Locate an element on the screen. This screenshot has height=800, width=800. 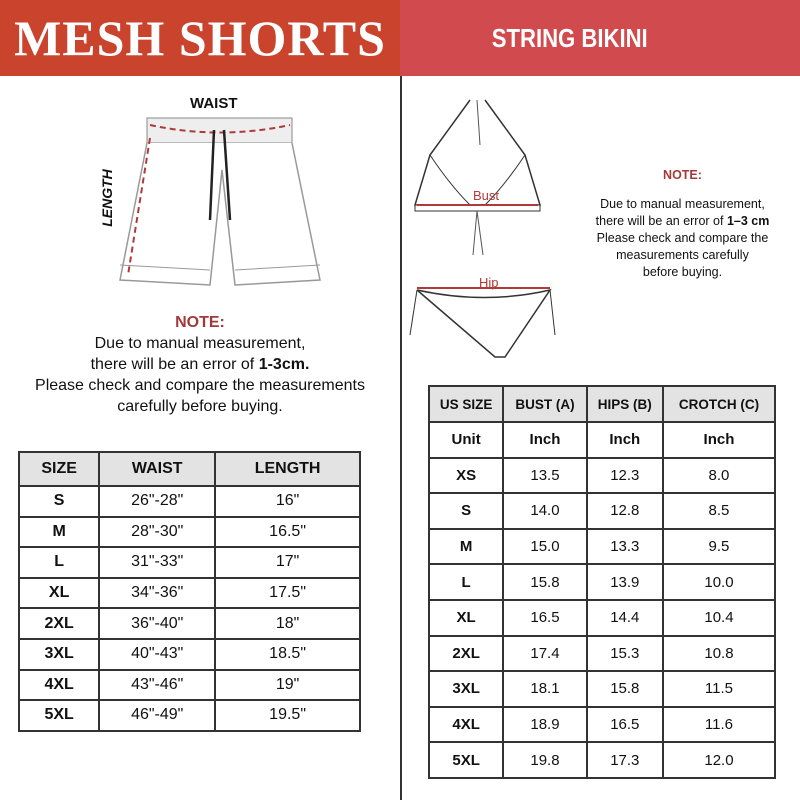
table-cell: 17.5" is located at coordinates (287, 593).